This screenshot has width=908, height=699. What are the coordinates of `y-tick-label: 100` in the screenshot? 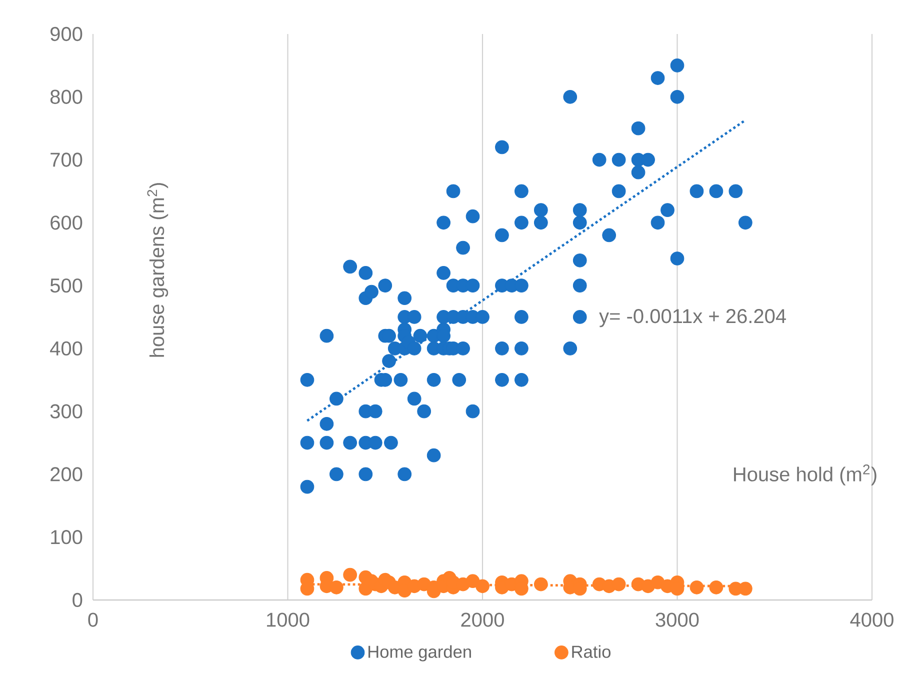 It's located at (66, 537).